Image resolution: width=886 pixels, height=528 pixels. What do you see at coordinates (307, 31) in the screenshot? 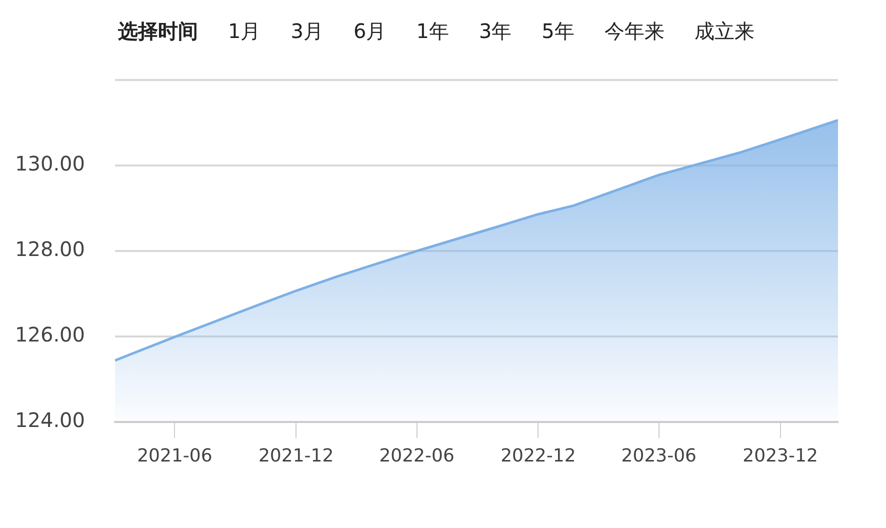
I see `text: 3月` at bounding box center [307, 31].